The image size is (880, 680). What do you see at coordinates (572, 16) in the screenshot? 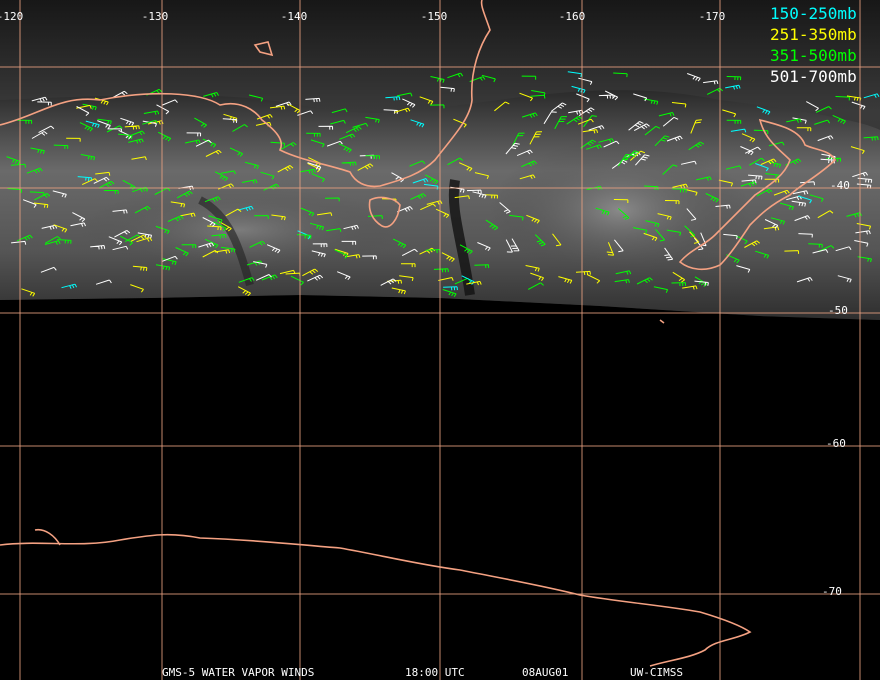
I see `longitude-label: -160` at bounding box center [572, 16].